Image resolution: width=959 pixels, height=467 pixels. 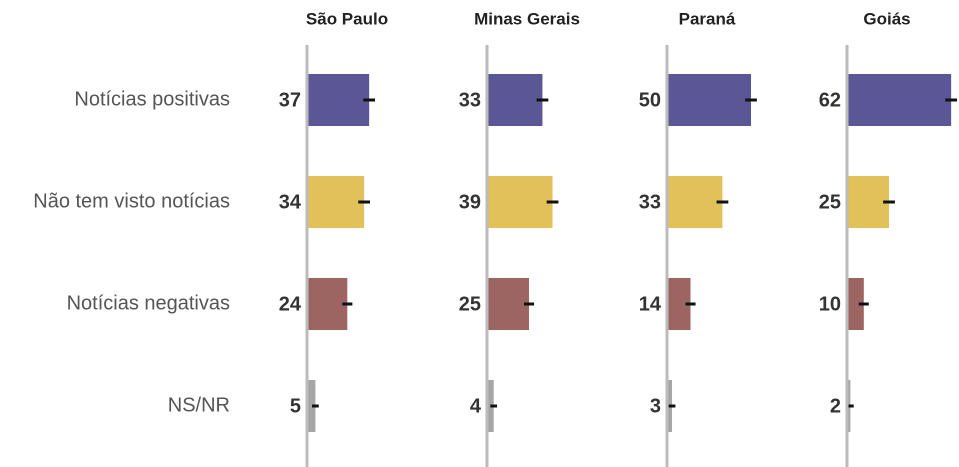 I want to click on value-label: 24, so click(x=290, y=304).